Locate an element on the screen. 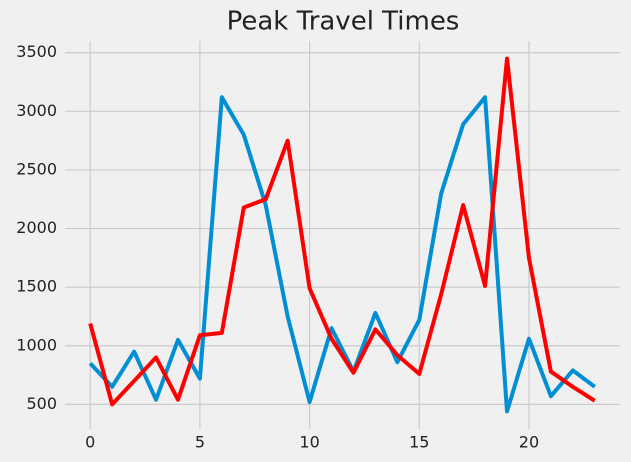 The width and height of the screenshot is (631, 462). y-tick-label: 3000 is located at coordinates (36, 110).